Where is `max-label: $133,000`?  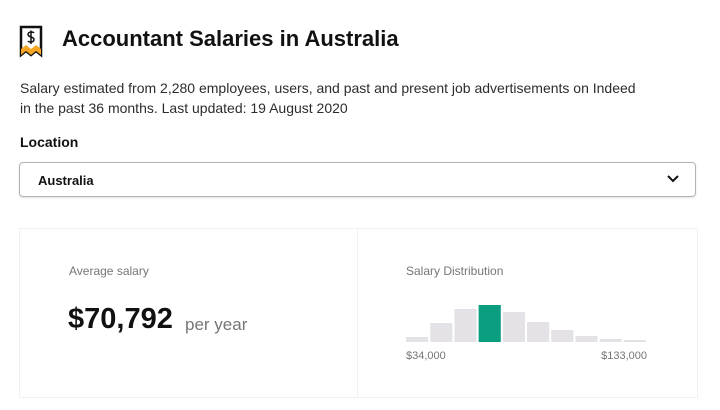 max-label: $133,000 is located at coordinates (624, 356).